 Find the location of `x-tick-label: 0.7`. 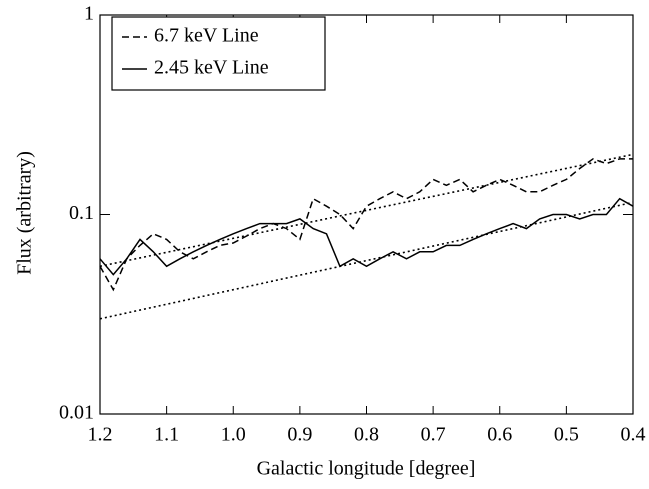

x-tick-label: 0.7 is located at coordinates (433, 435).